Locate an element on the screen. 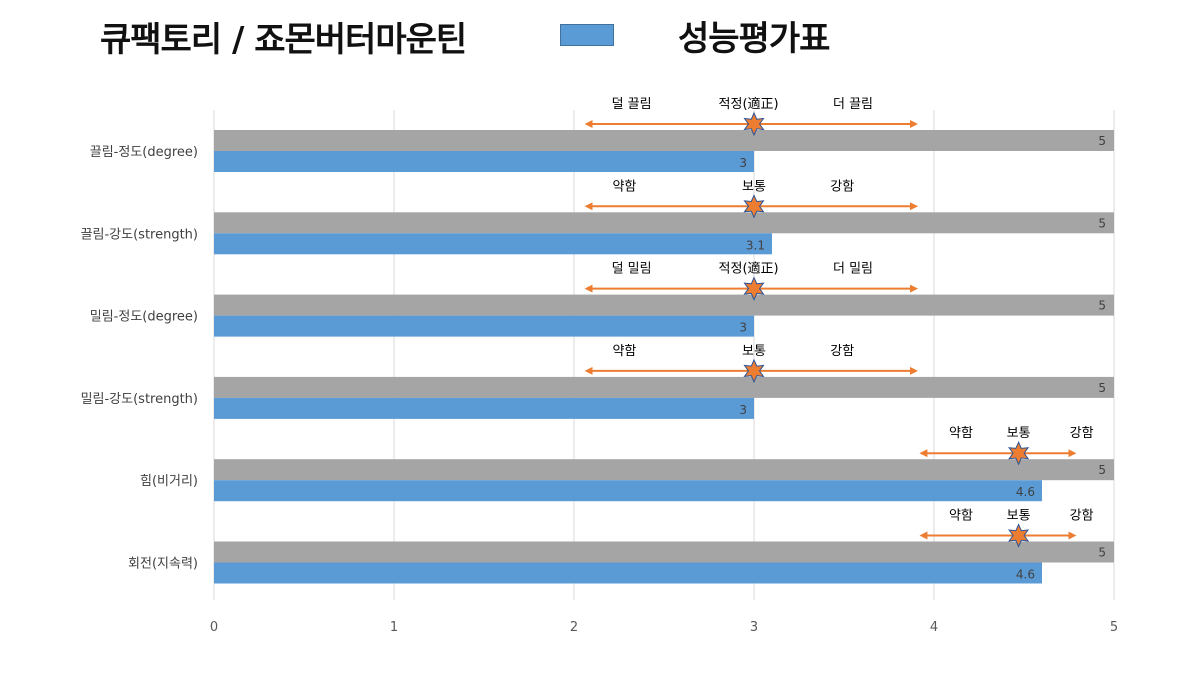 The height and width of the screenshot is (675, 1200). category-label: 밀림-강도(strength) is located at coordinates (139, 399).